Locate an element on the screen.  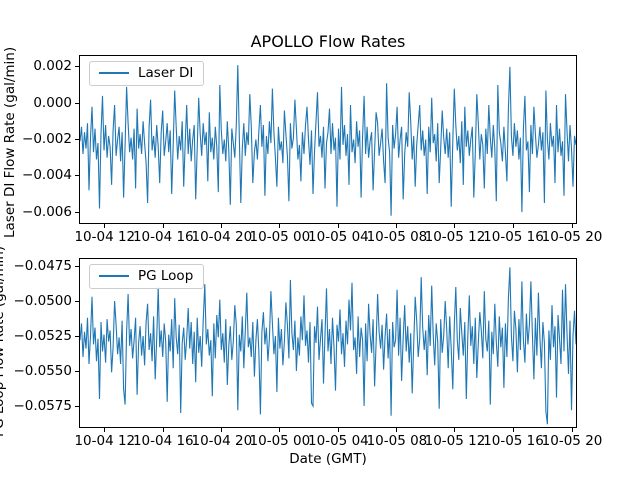
y-tick-label: −0.0550 is located at coordinates (42, 370).